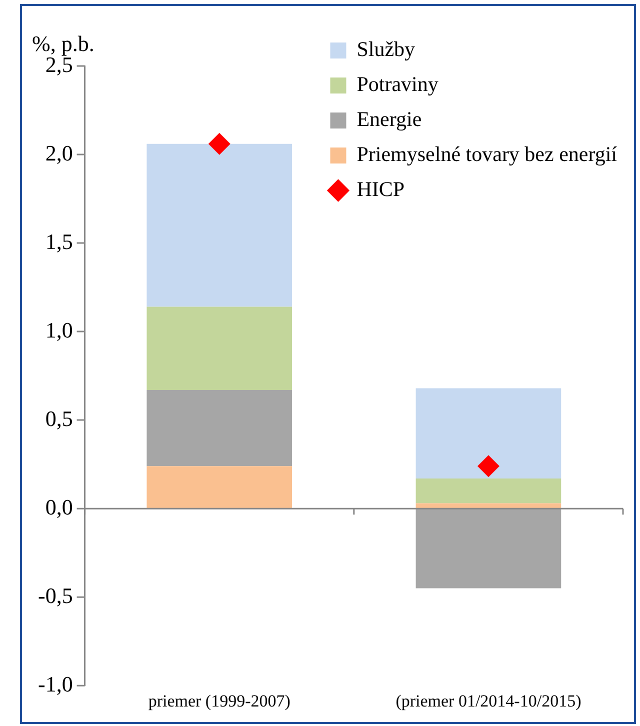  Describe the element at coordinates (487, 154) in the screenshot. I see `legend-label: Priemyselné tovary bez energií` at that location.